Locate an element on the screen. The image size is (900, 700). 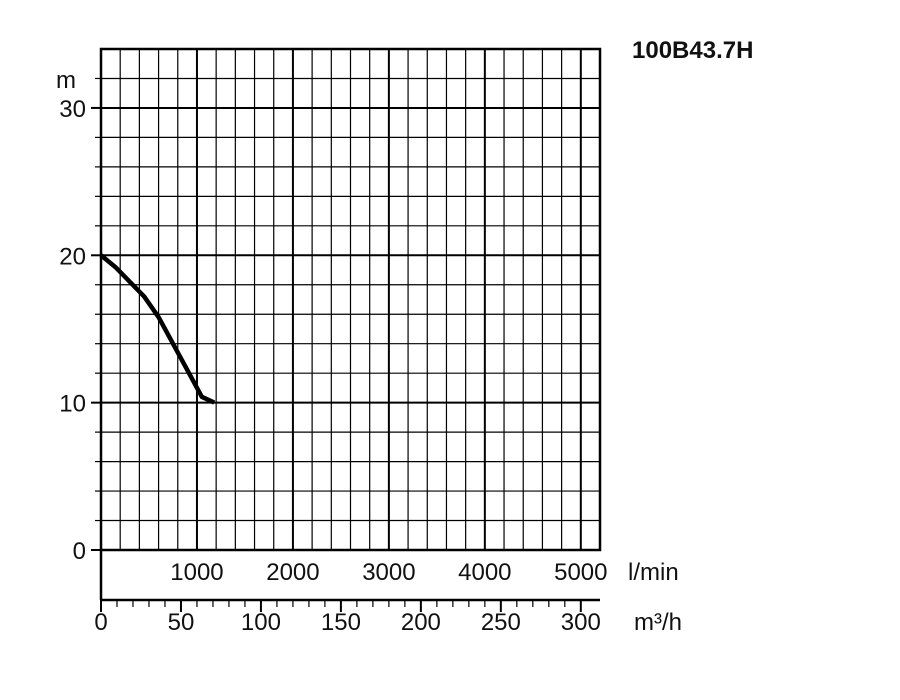
series-layer is located at coordinates (157, 329).